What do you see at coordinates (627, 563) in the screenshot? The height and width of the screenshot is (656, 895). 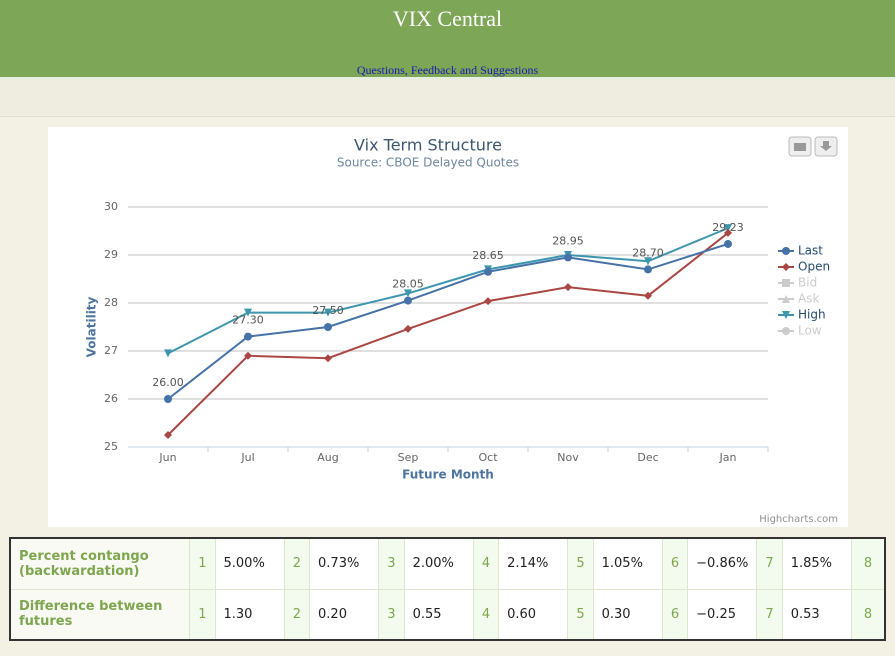 I see `table-cell: 1.05%` at bounding box center [627, 563].